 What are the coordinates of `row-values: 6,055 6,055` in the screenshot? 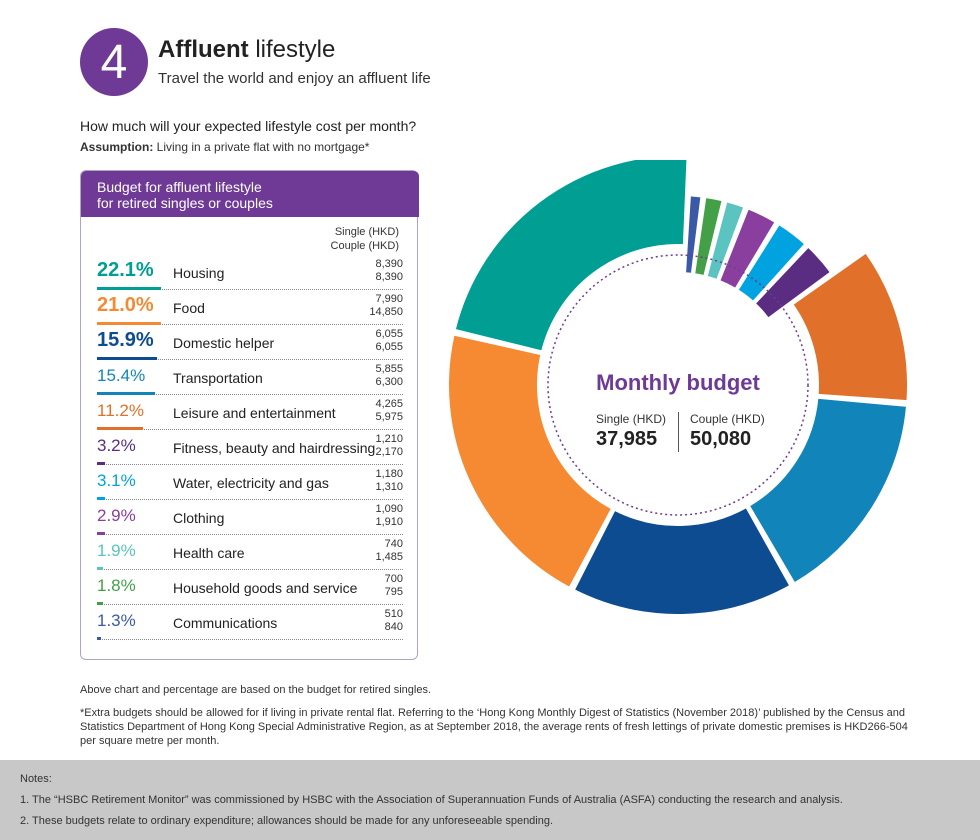 It's located at (389, 341).